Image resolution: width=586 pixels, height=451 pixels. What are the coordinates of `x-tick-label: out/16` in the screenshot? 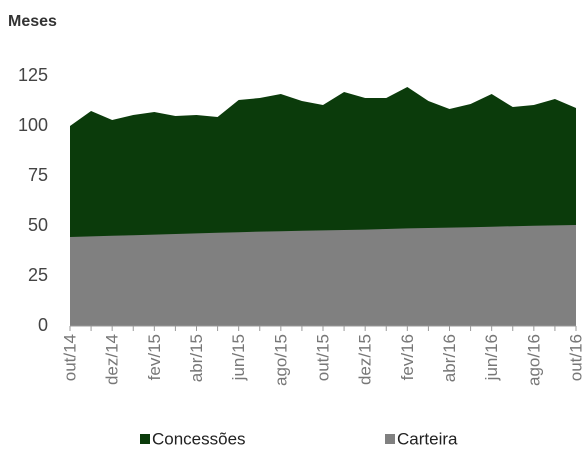 It's located at (575, 357).